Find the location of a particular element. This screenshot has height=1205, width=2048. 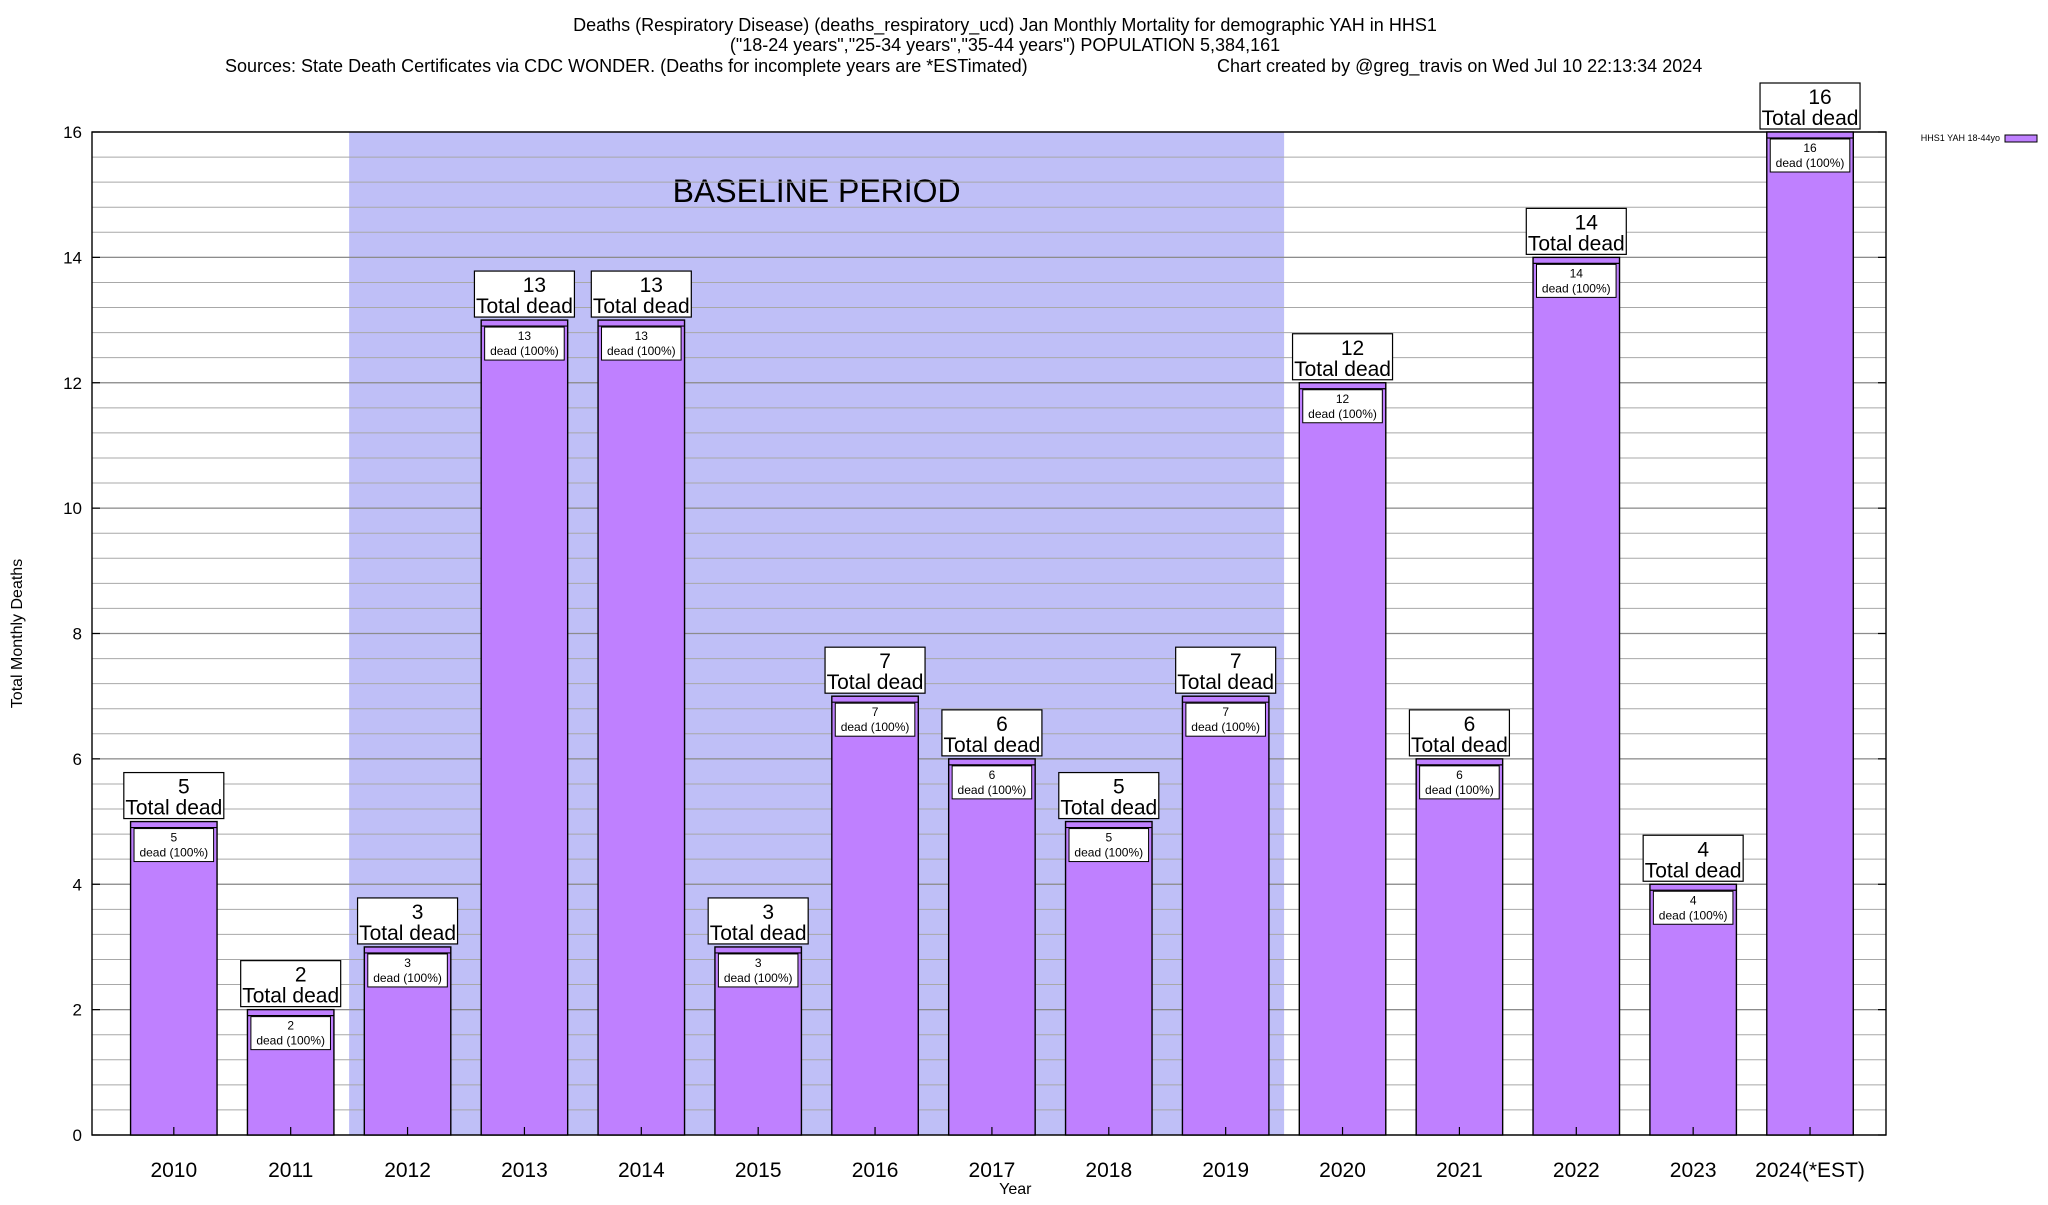

y-tick-label: 10 is located at coordinates (72, 508).